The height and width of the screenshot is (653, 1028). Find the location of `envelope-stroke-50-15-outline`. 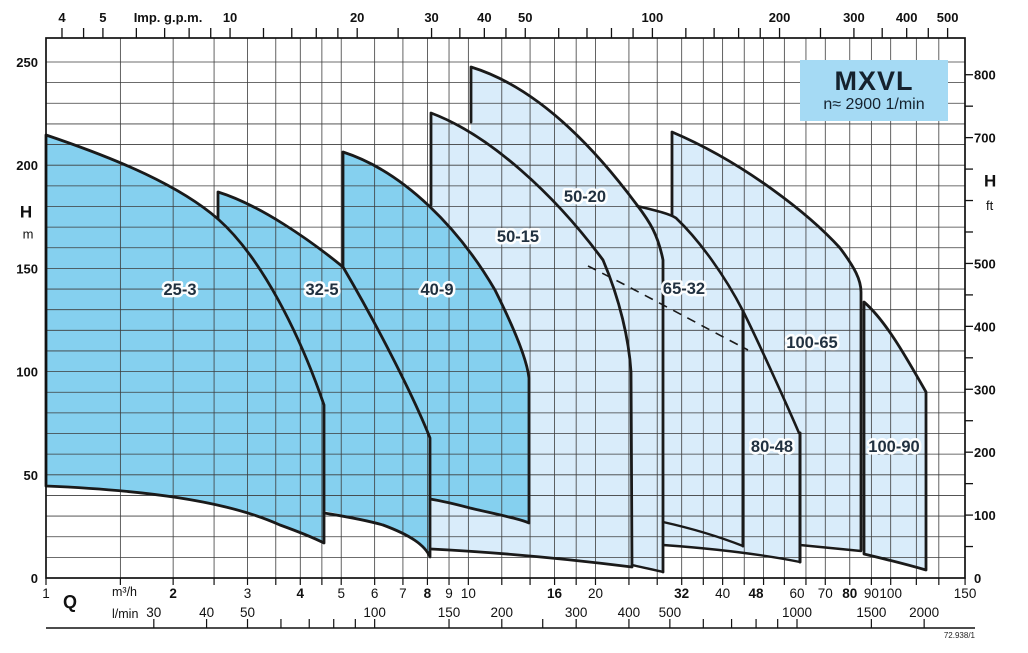

envelope-stroke-50-15-outline is located at coordinates (531, 340).